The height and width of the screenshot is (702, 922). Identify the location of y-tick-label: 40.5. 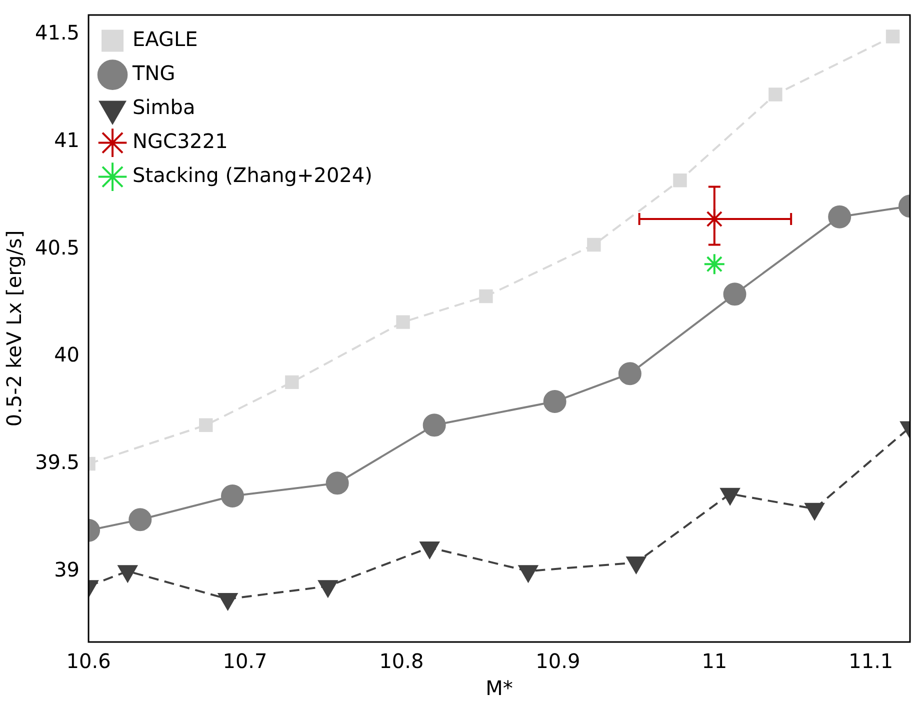
(57, 247).